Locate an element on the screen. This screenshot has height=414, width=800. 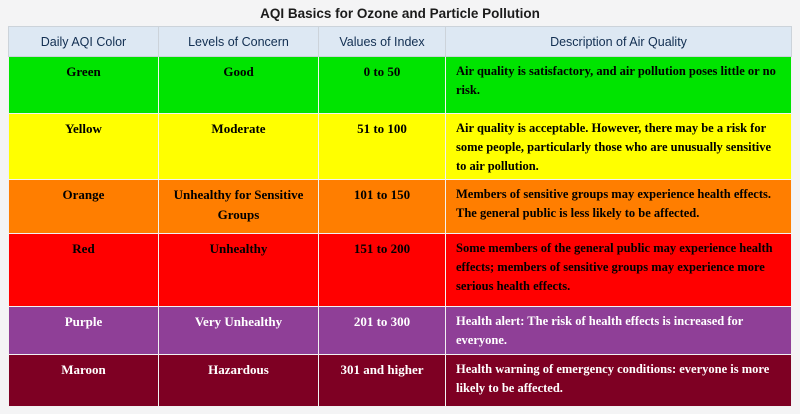
header-daily-aqi-color: Daily AQI Color is located at coordinates (83, 41).